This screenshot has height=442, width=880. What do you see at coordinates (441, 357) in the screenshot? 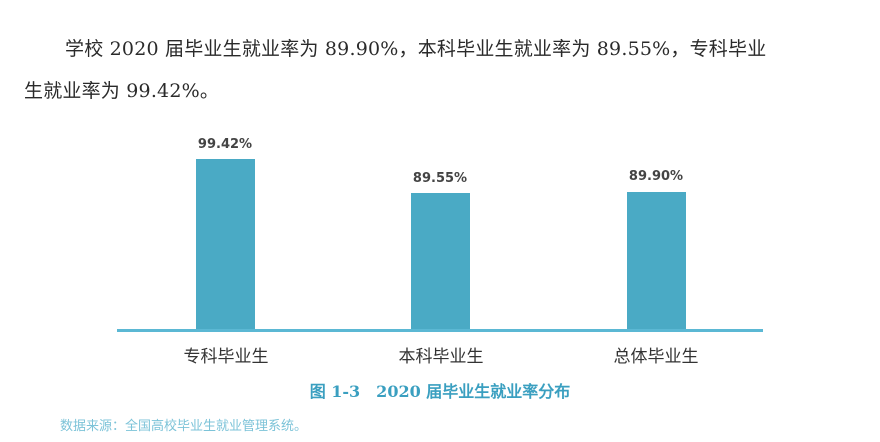
I see `category-label-benke: 本科毕业生` at bounding box center [441, 357].